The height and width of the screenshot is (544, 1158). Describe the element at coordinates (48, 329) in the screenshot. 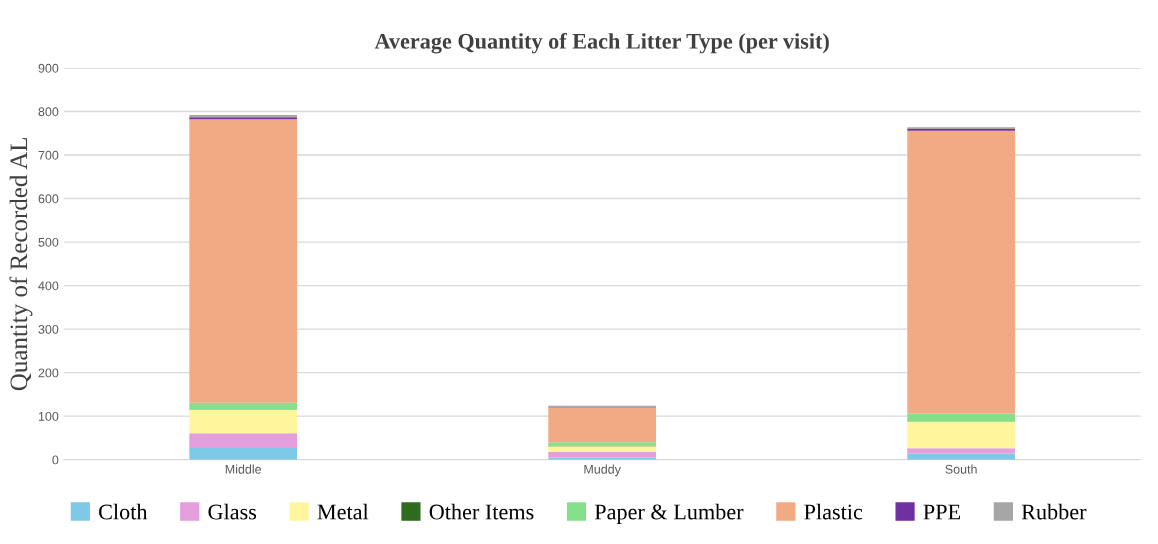

I see `y-tick-label: 300` at that location.